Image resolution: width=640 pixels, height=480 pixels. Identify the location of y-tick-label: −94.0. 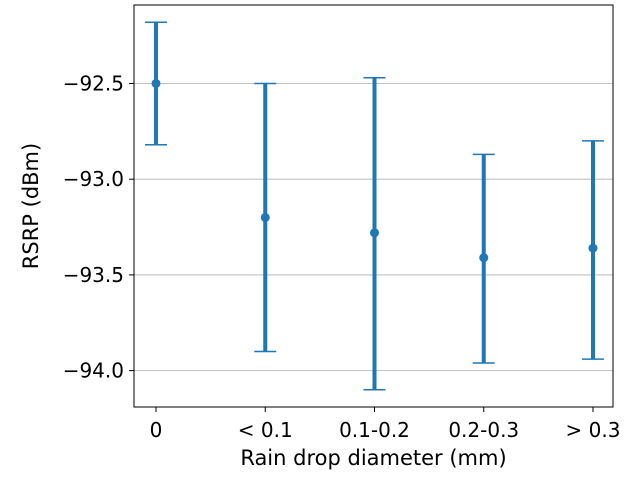
(93, 371).